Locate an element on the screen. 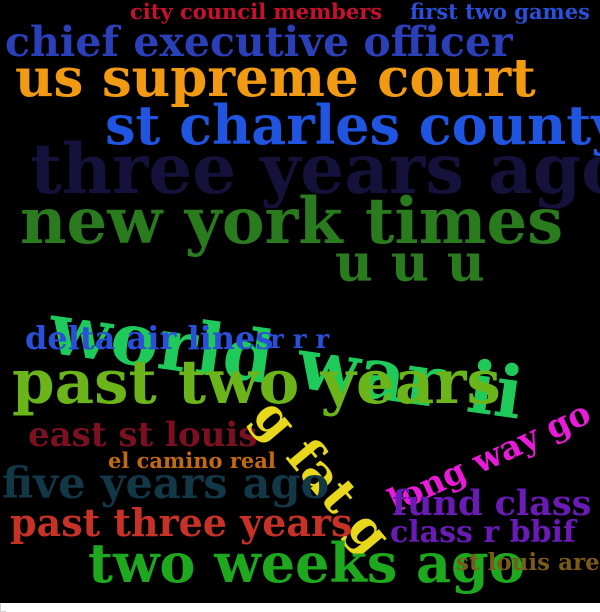 The image size is (600, 612). word-two-weeks-ago: two weeks ago is located at coordinates (306, 563).